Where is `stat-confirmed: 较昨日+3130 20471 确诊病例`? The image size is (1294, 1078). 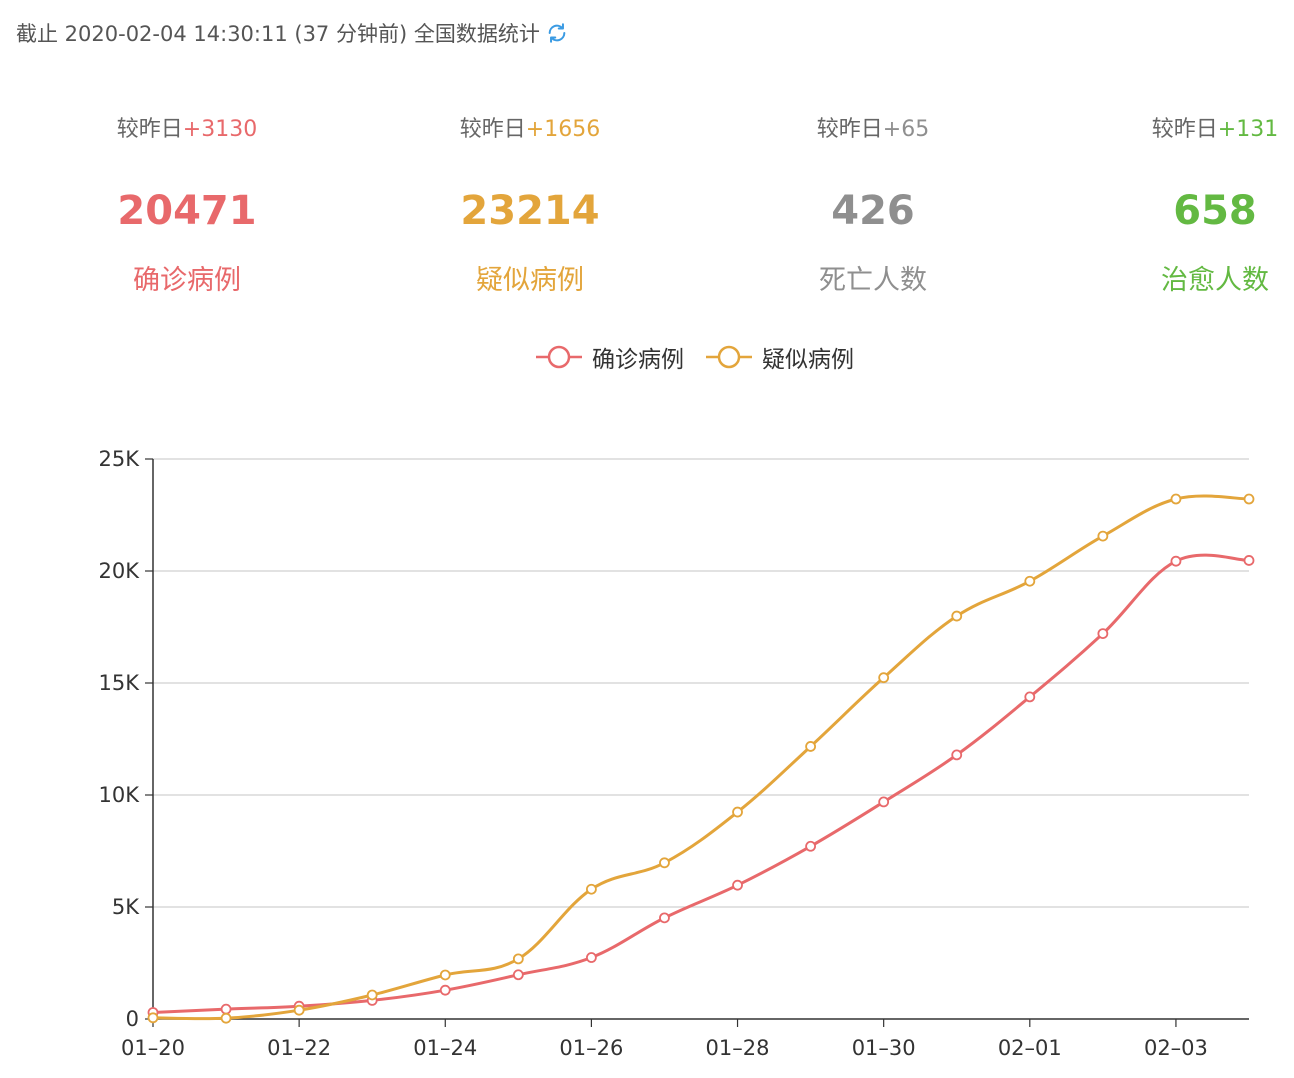
stat-confirmed: 较昨日+3130 20471 确诊病例 is located at coordinates (187, 205).